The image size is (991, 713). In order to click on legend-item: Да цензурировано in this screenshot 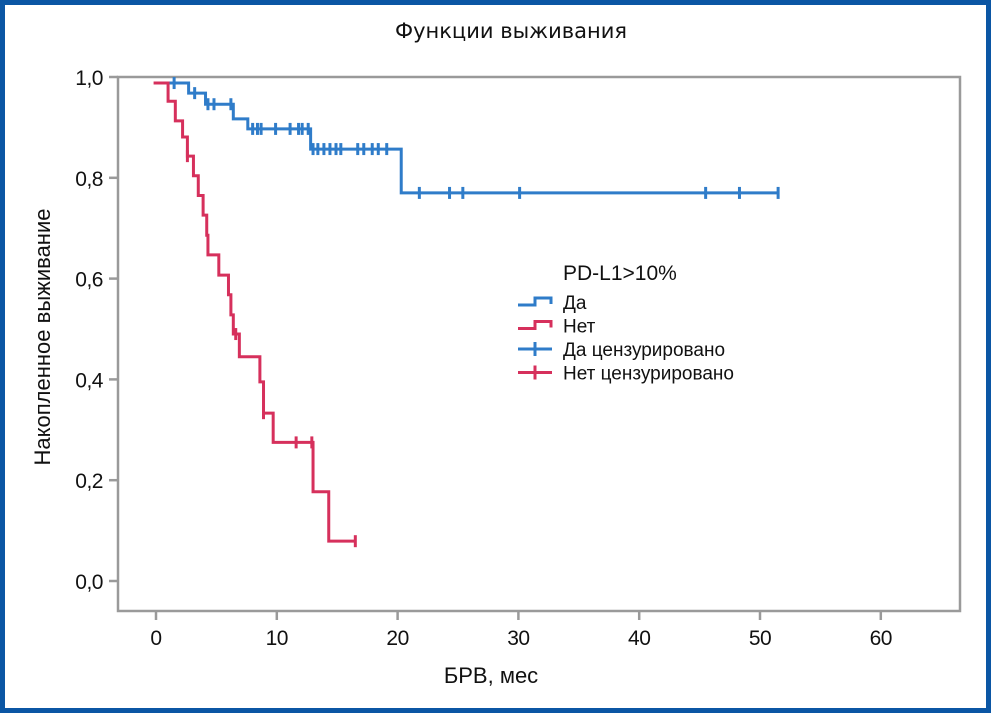, I will do `click(621, 350)`.